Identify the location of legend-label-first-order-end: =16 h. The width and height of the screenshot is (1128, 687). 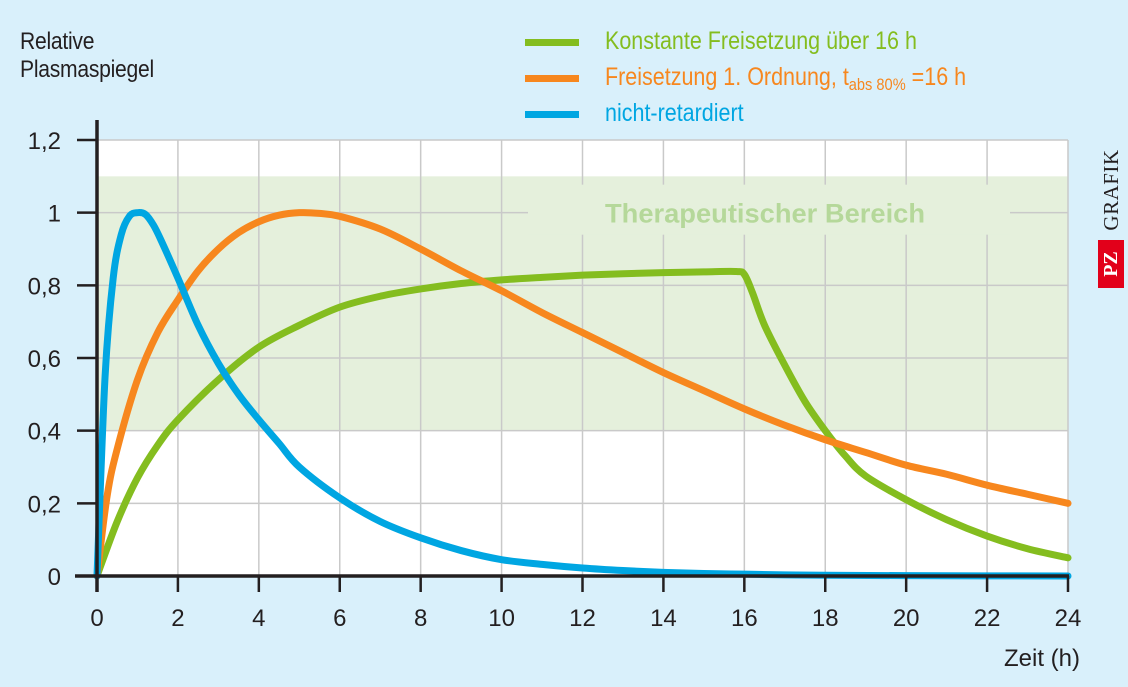
(936, 77).